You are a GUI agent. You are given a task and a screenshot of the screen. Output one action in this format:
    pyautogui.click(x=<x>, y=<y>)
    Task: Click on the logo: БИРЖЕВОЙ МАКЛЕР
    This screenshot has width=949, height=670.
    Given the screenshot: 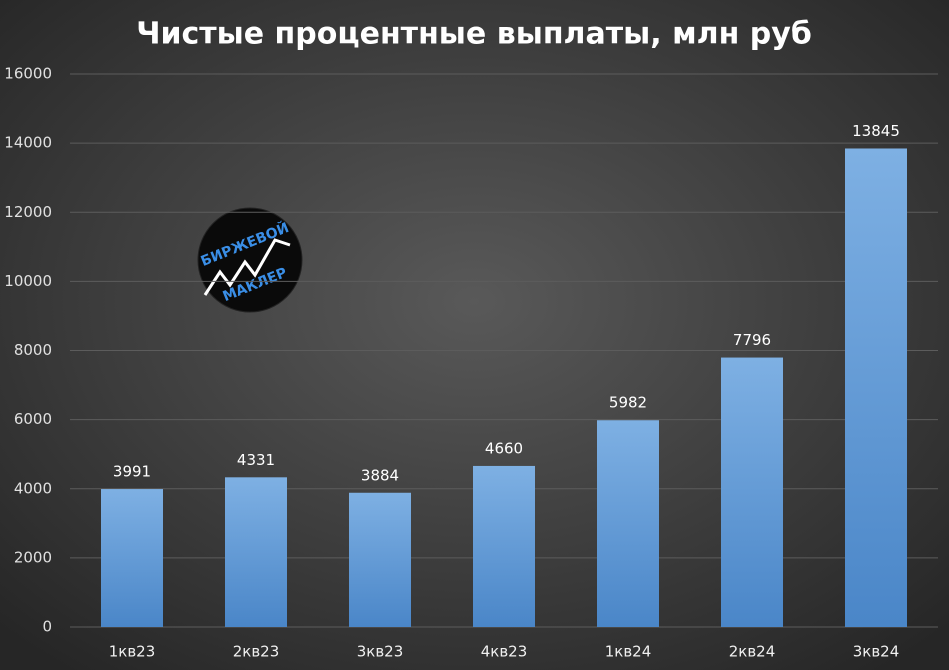 What is the action you would take?
    pyautogui.click(x=250, y=260)
    